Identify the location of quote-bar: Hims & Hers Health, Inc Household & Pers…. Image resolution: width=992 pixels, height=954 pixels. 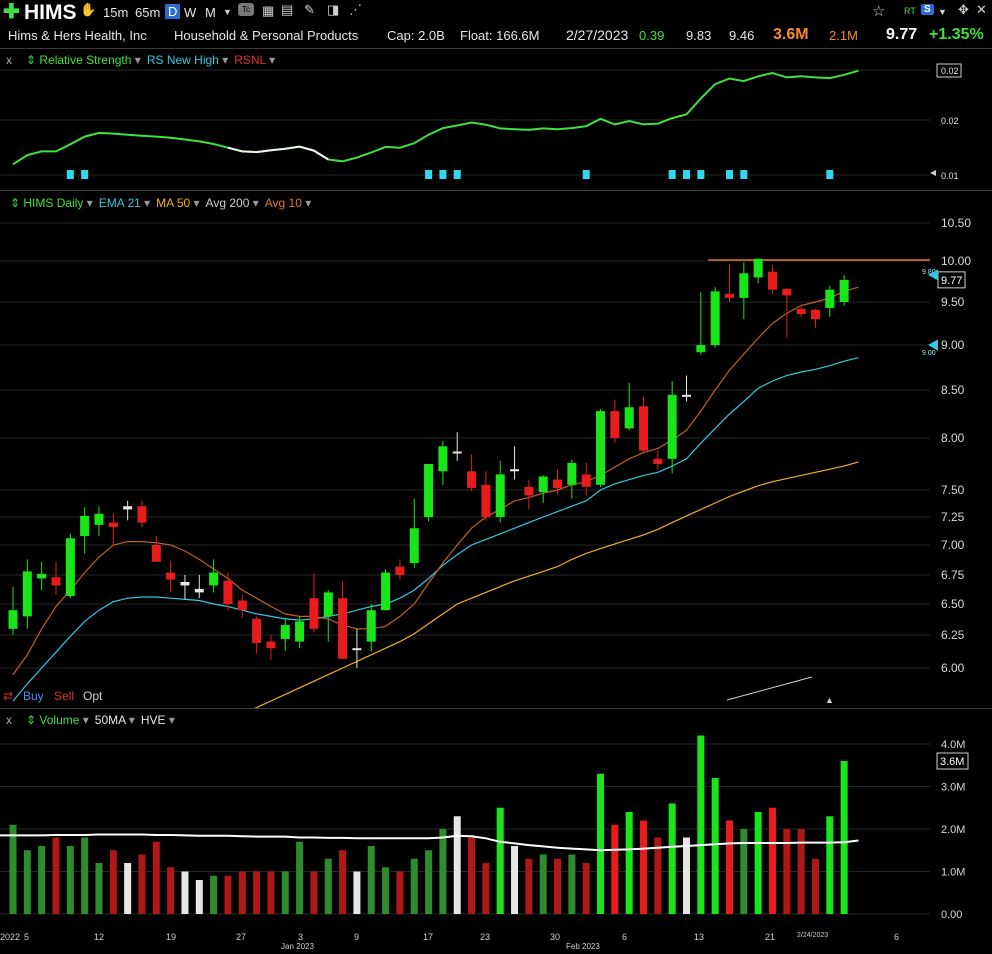
(496, 36).